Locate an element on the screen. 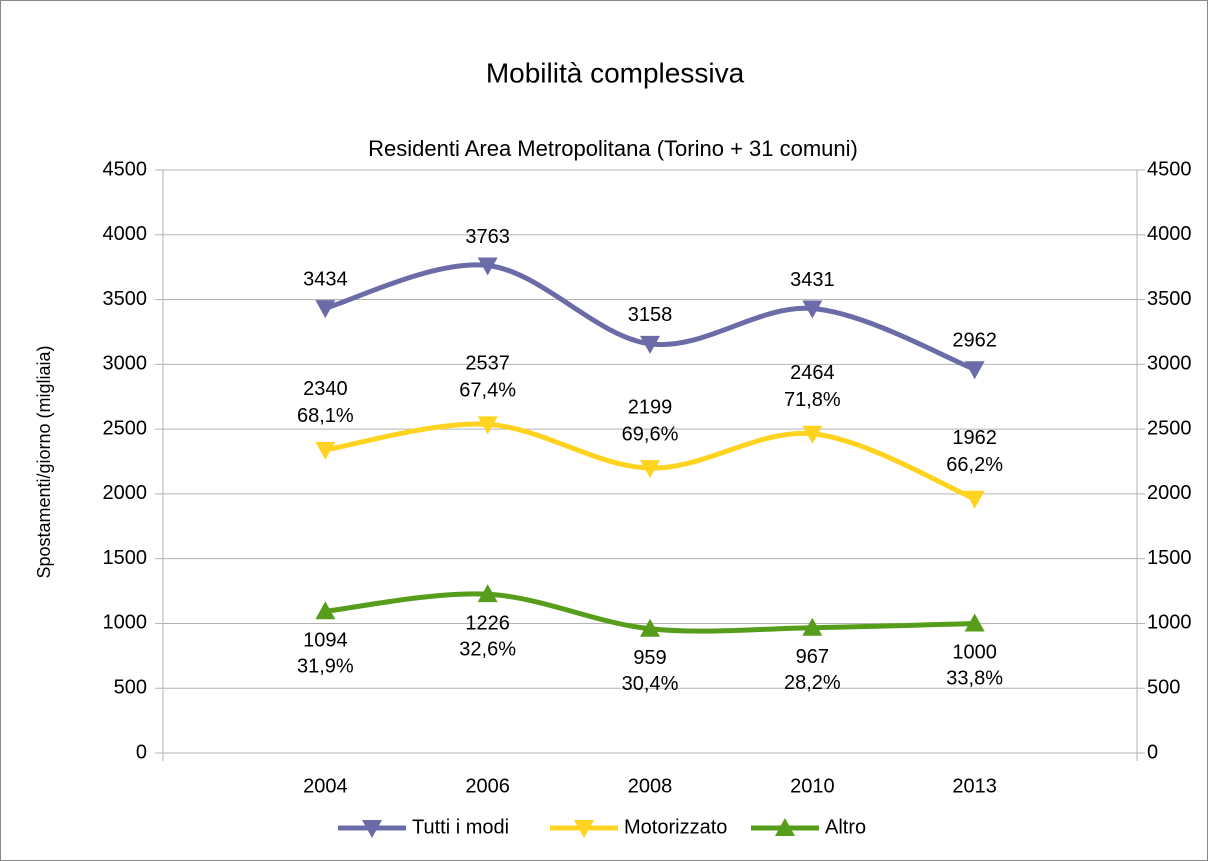 The image size is (1208, 861). share-label: 30,4% is located at coordinates (650, 684).